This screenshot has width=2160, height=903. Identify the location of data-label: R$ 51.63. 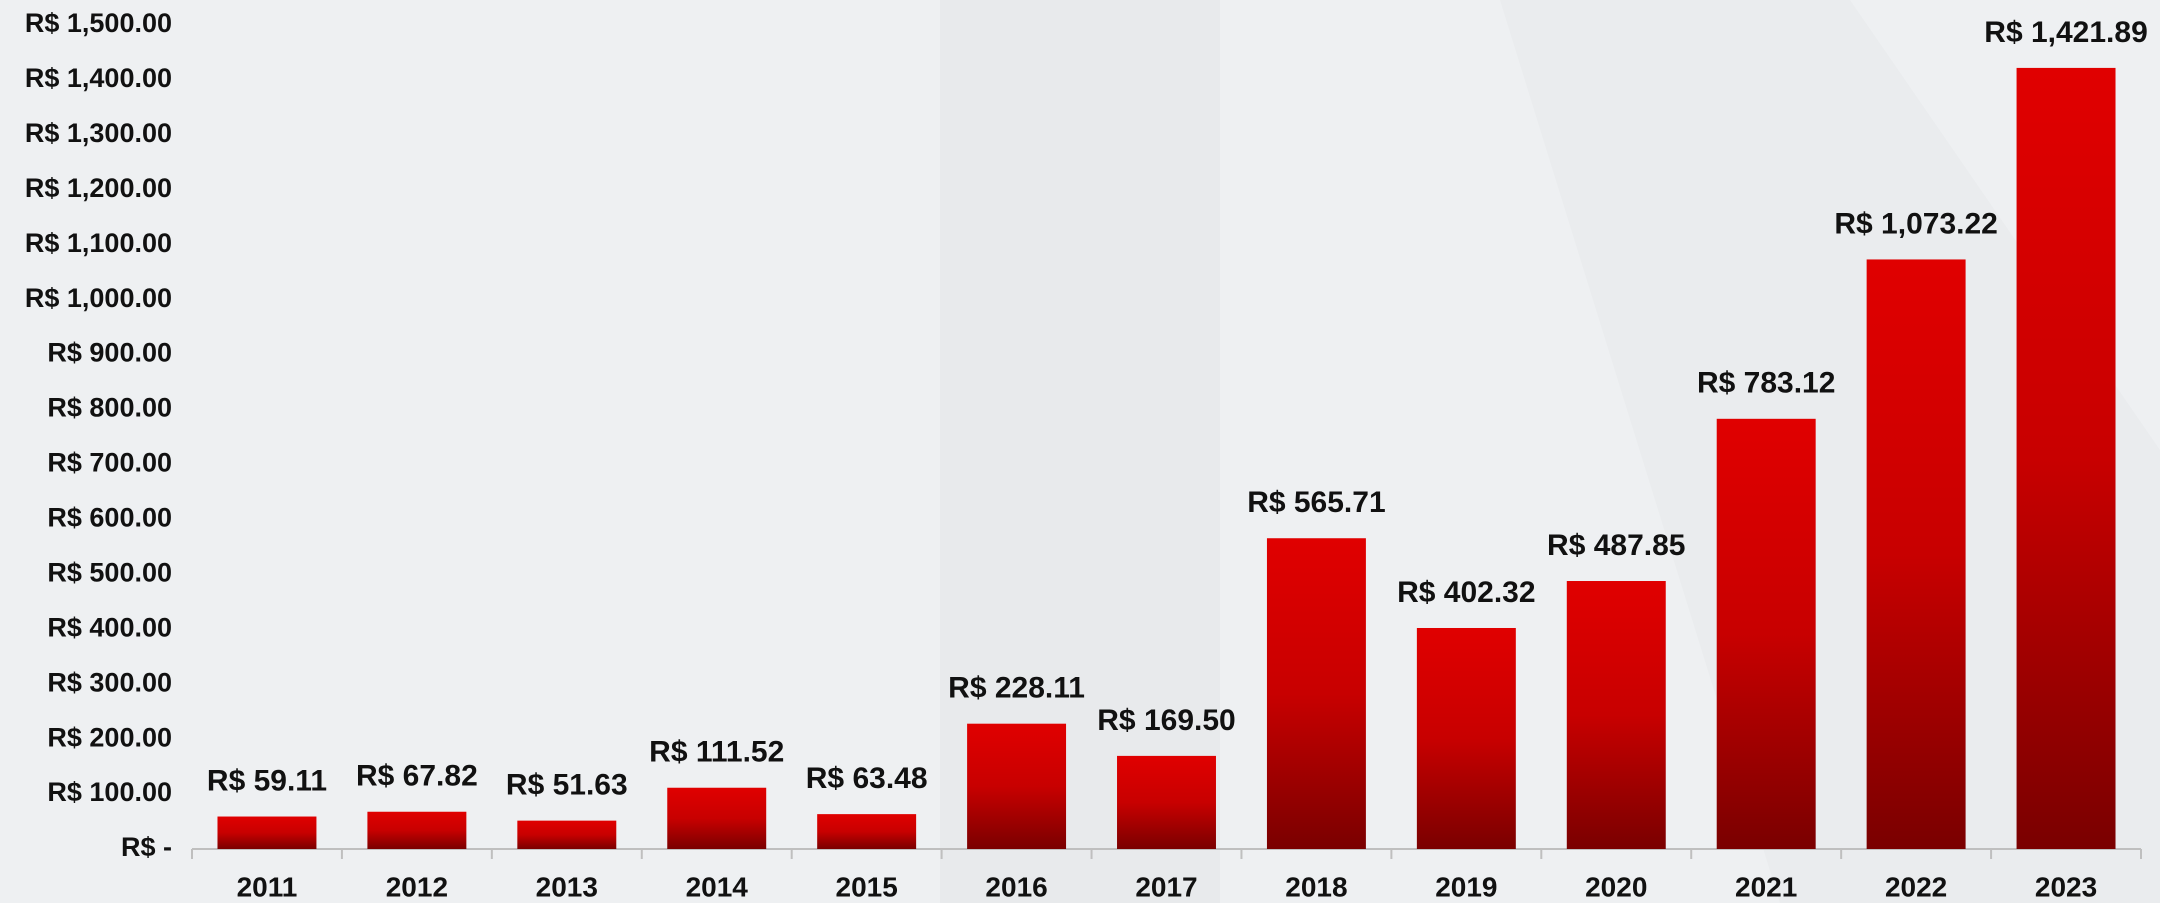
(567, 785).